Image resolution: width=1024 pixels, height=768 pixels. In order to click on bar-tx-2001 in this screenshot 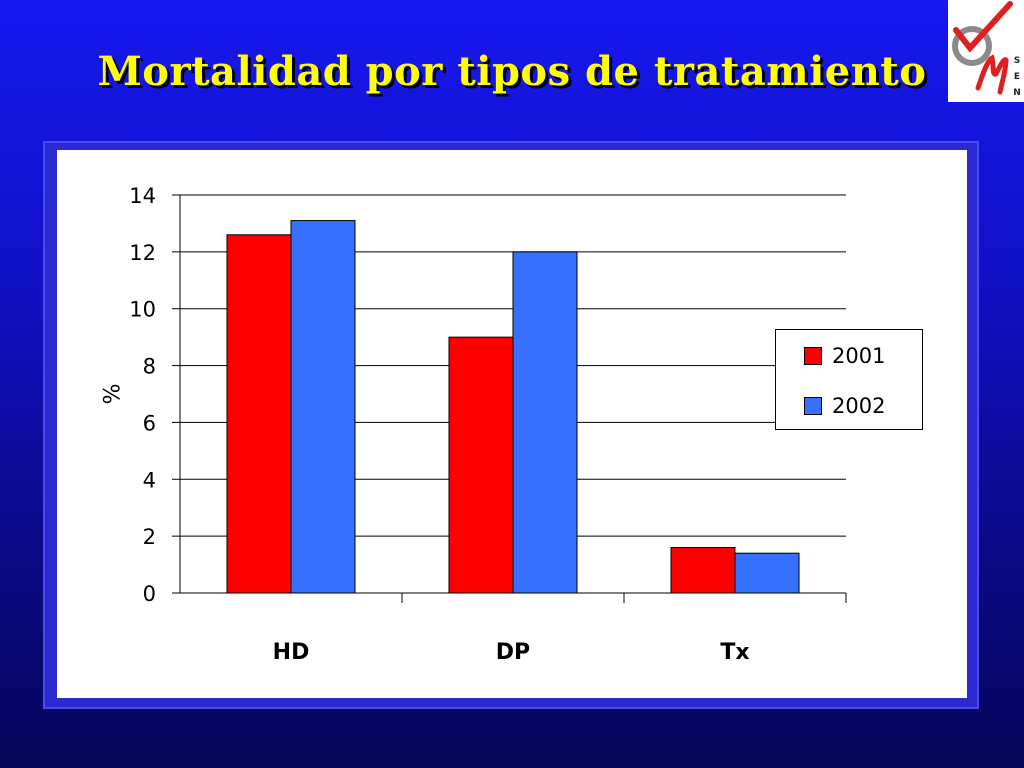, I will do `click(703, 570)`.